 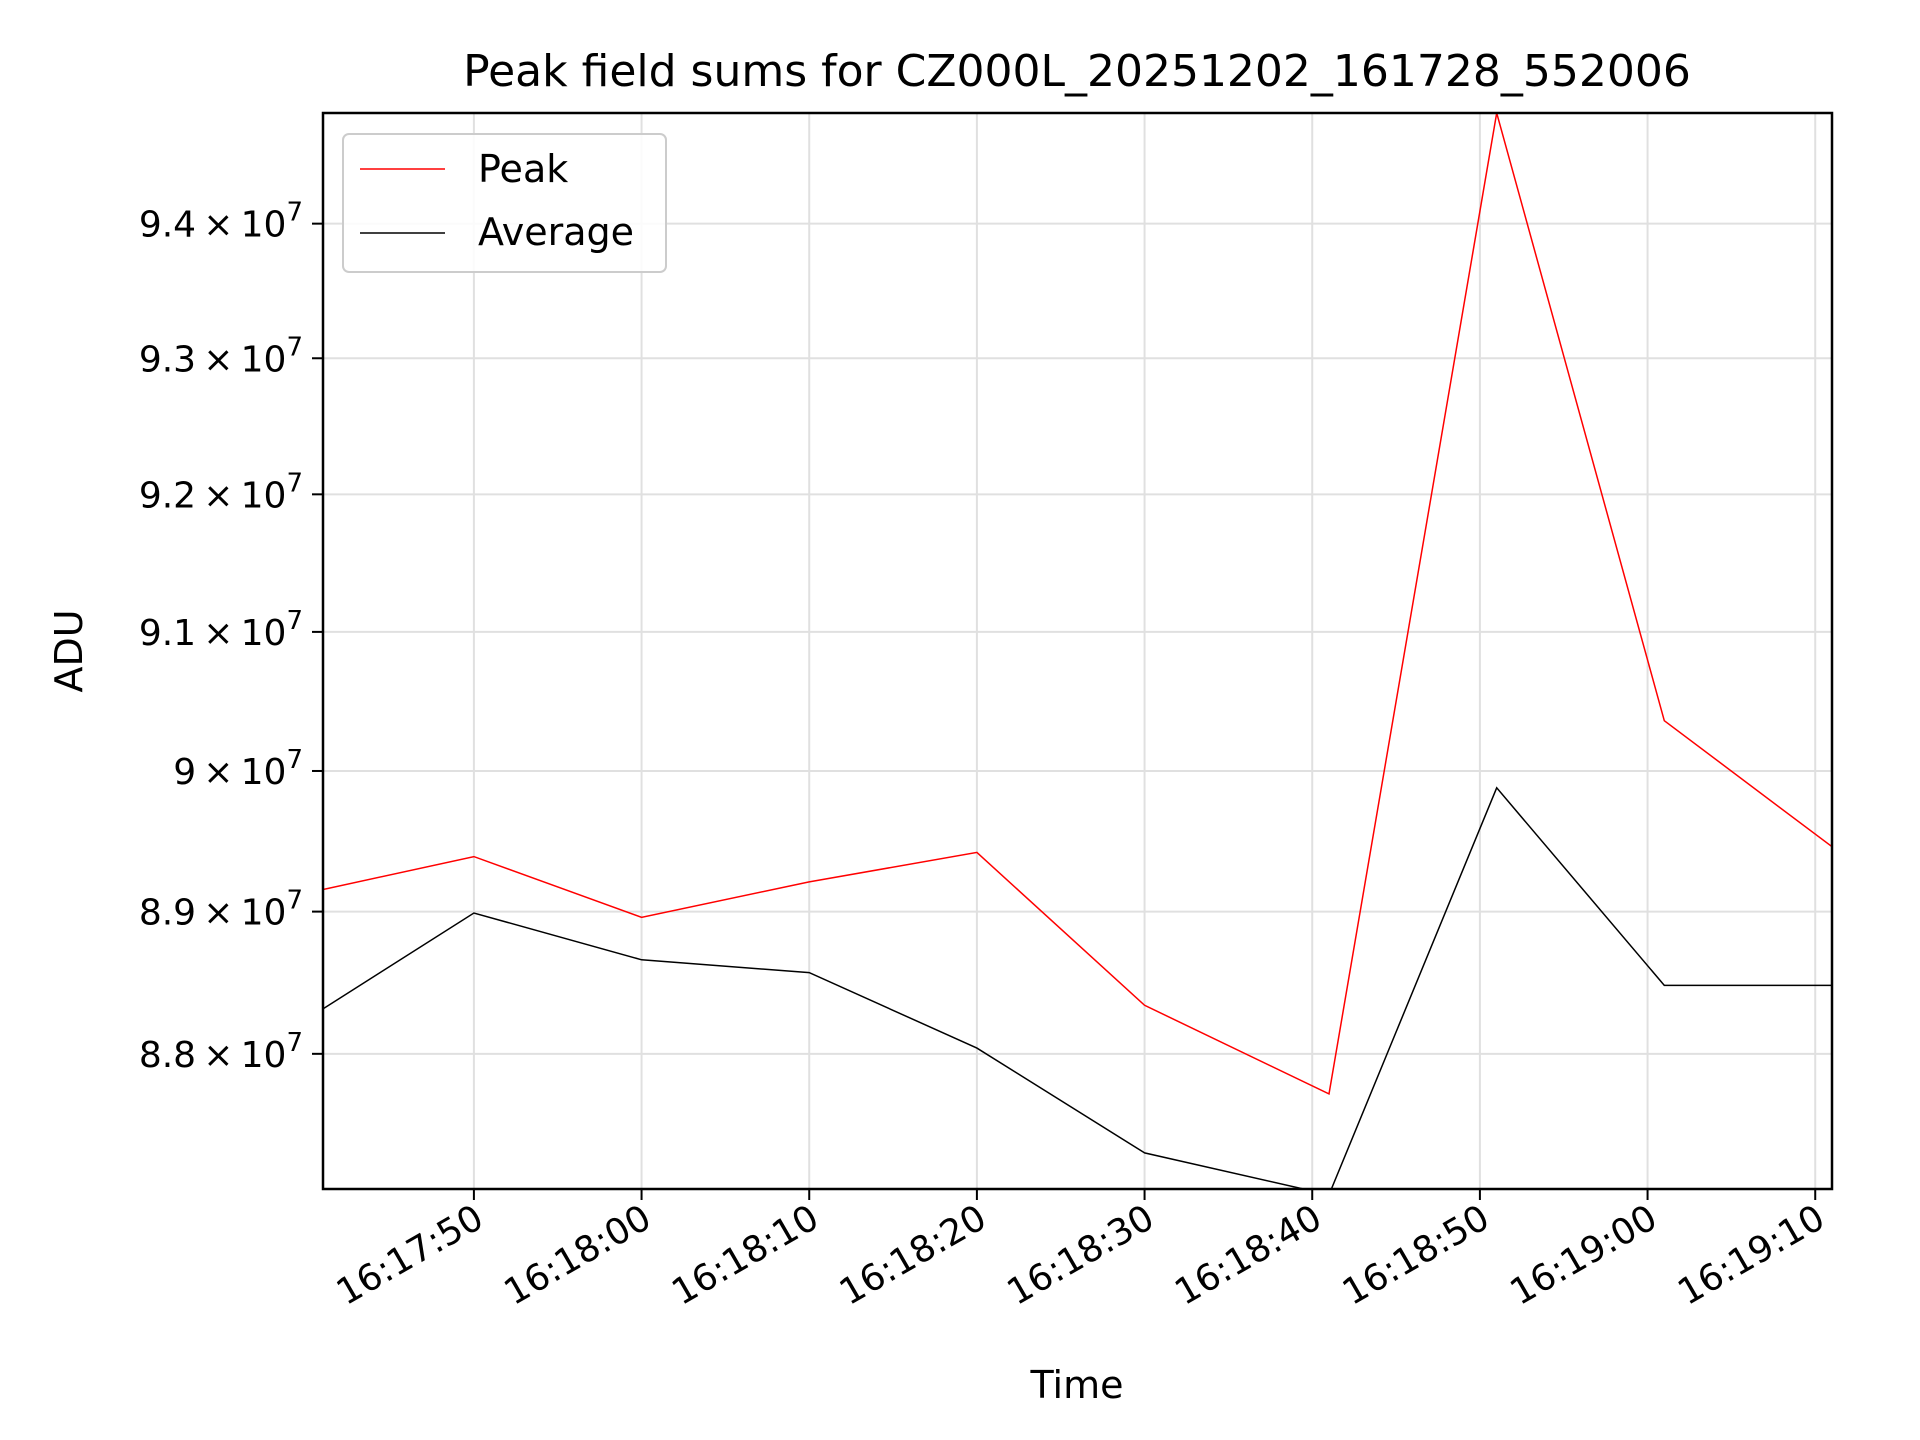 I want to click on y-tick-mantissa: 9.2, so click(x=167, y=495).